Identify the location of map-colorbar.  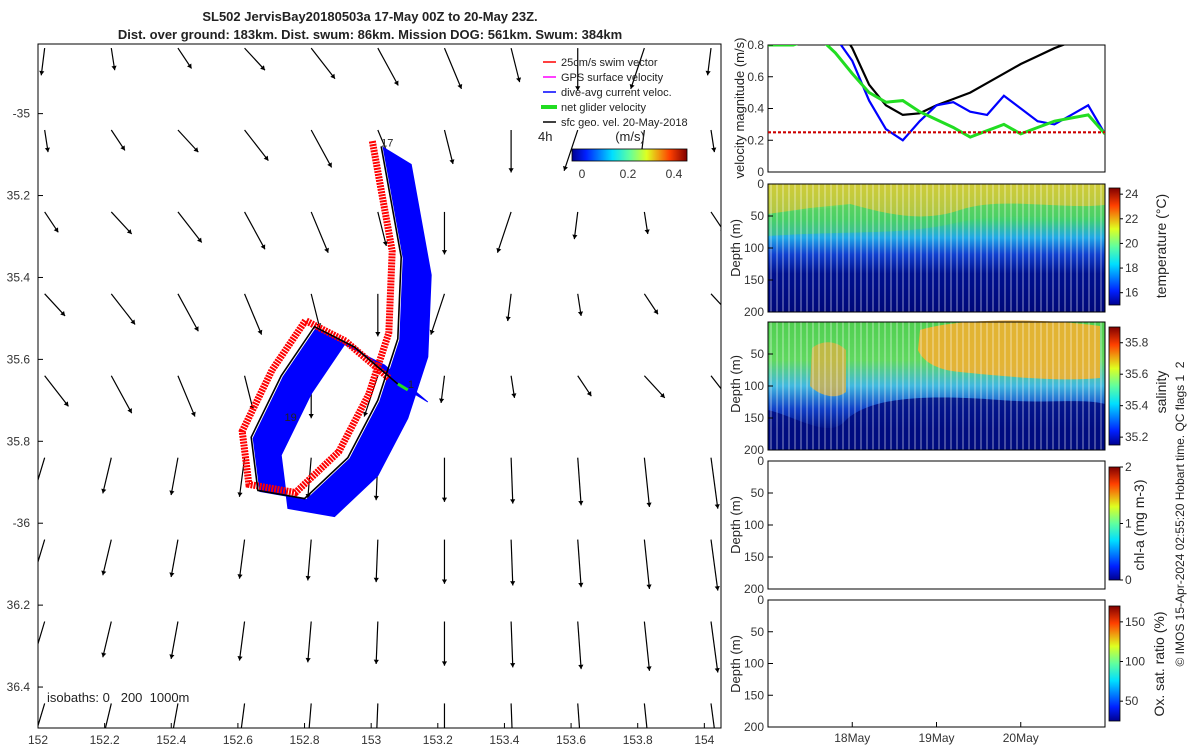
(629, 155).